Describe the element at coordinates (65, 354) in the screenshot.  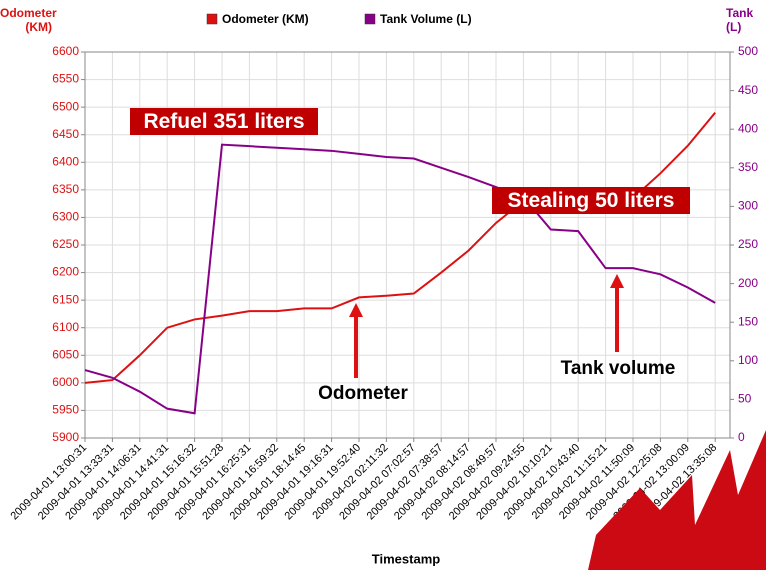
I see `y-tick-label: 6050` at that location.